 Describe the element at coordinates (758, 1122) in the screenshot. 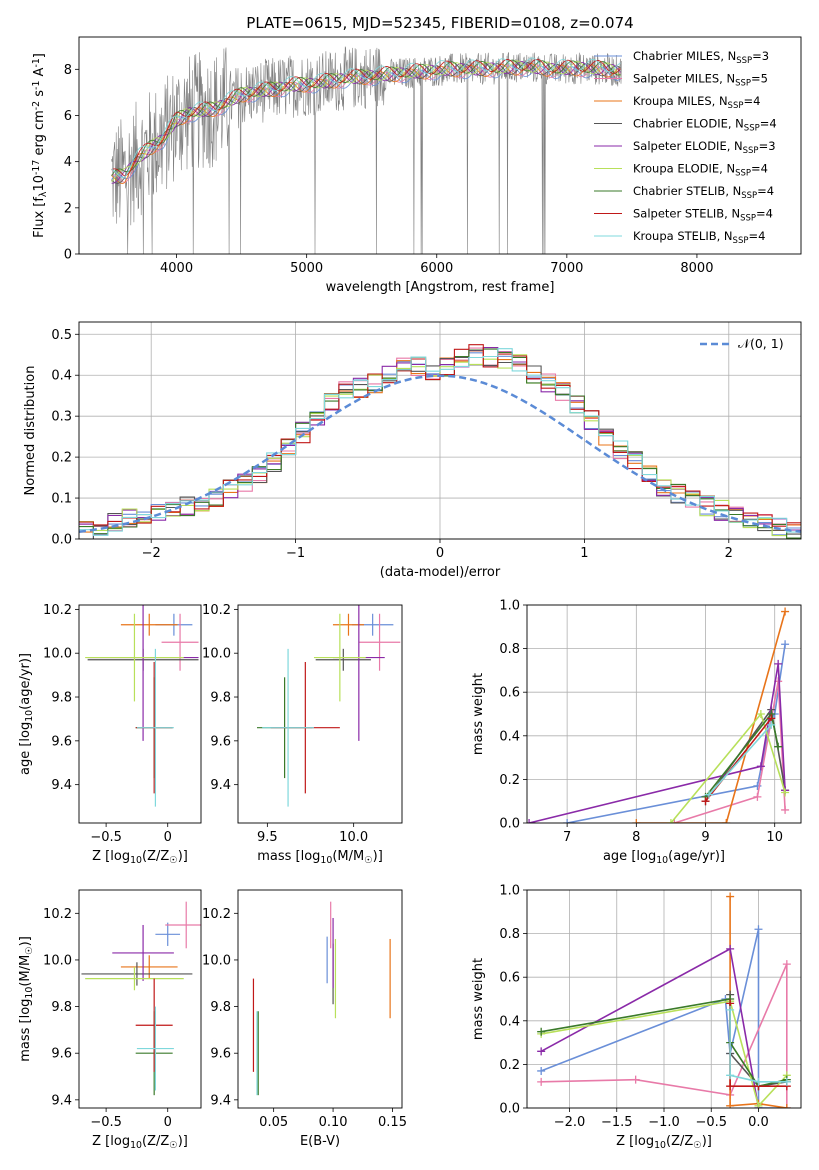

I see `x-tick-label: 0.0` at that location.